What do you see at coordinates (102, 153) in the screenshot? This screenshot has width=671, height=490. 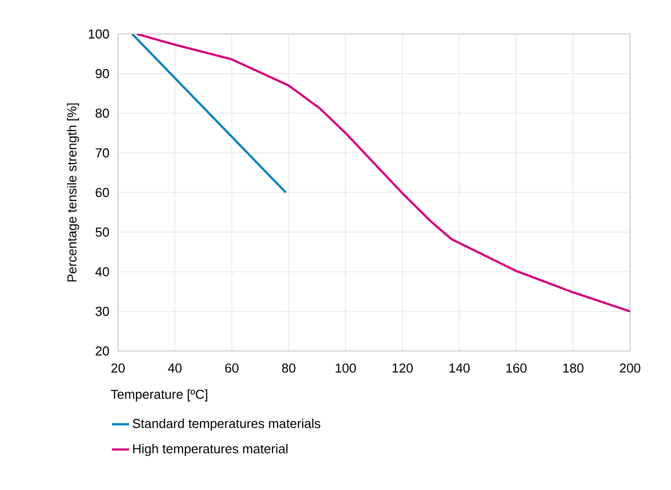 I see `y-tick-label: 70` at bounding box center [102, 153].